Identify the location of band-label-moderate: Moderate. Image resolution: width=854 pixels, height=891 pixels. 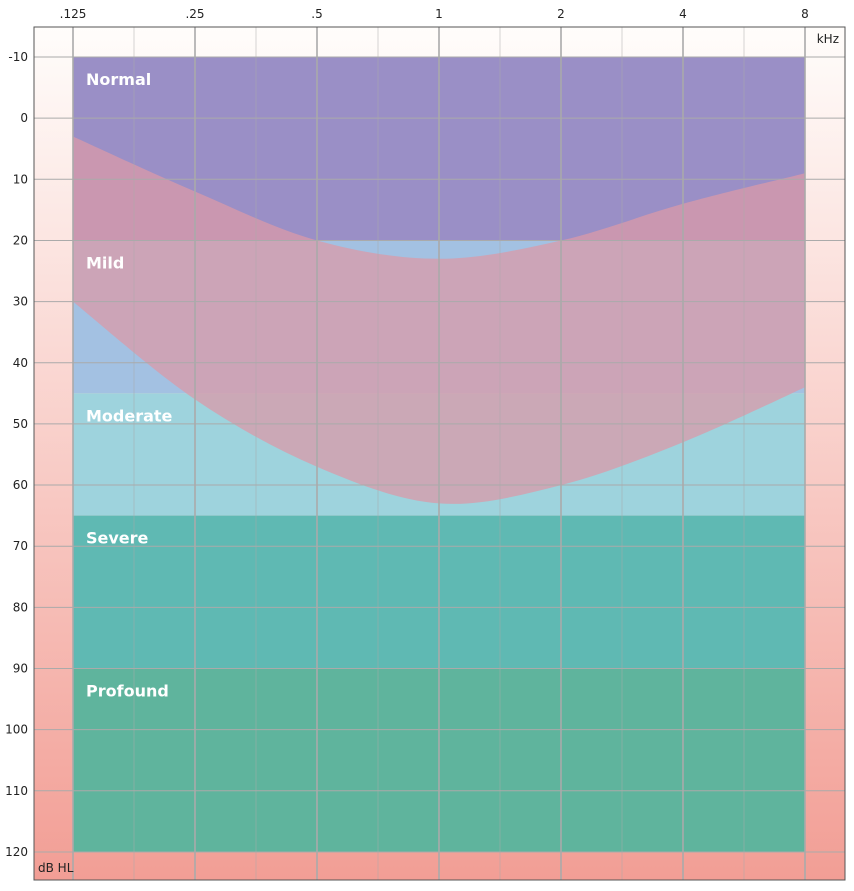
(129, 415).